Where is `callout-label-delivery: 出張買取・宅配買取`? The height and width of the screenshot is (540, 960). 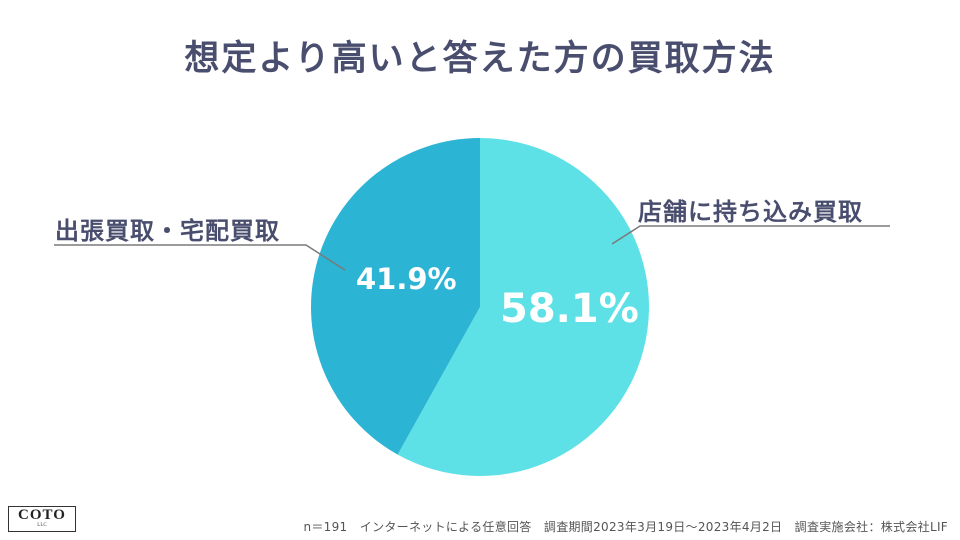
callout-label-delivery: 出張買取・宅配買取 is located at coordinates (167, 231).